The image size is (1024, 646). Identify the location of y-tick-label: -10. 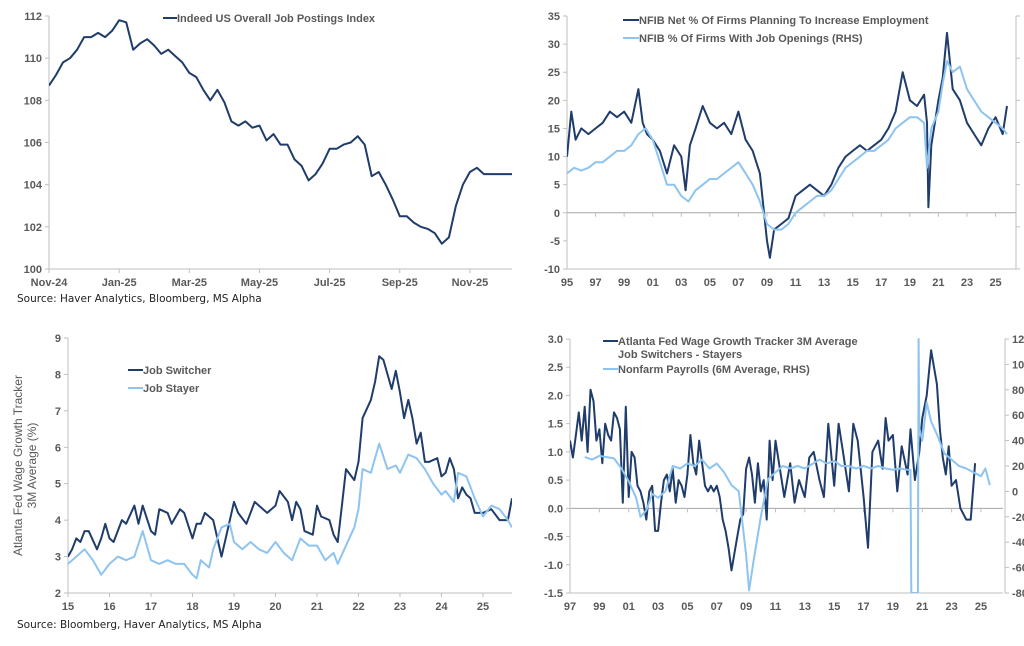
(552, 270).